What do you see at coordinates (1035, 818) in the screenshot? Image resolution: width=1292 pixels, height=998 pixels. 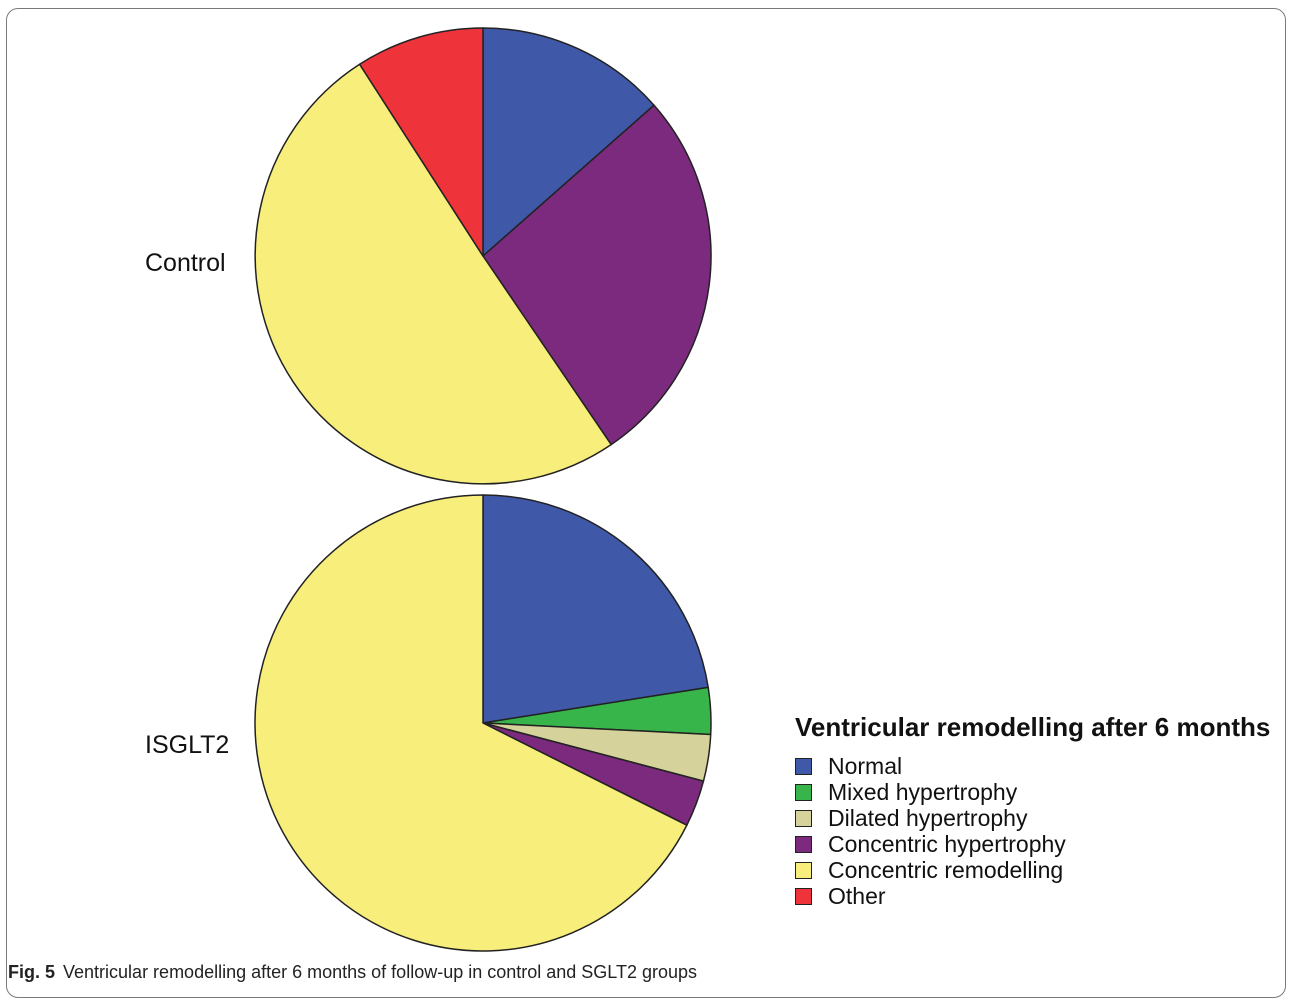 I see `legend-item-dilated-hypertrophy: Dilated hypertrophy` at bounding box center [1035, 818].